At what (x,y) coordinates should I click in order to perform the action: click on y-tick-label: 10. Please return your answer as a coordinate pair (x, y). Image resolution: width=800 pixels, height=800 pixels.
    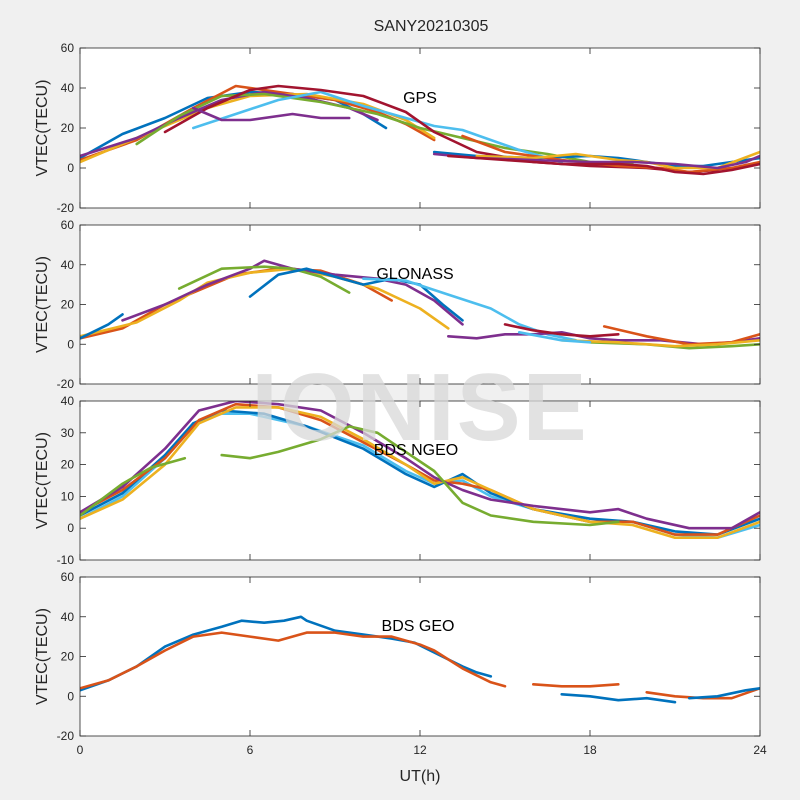
    Looking at the image, I should click on (68, 496).